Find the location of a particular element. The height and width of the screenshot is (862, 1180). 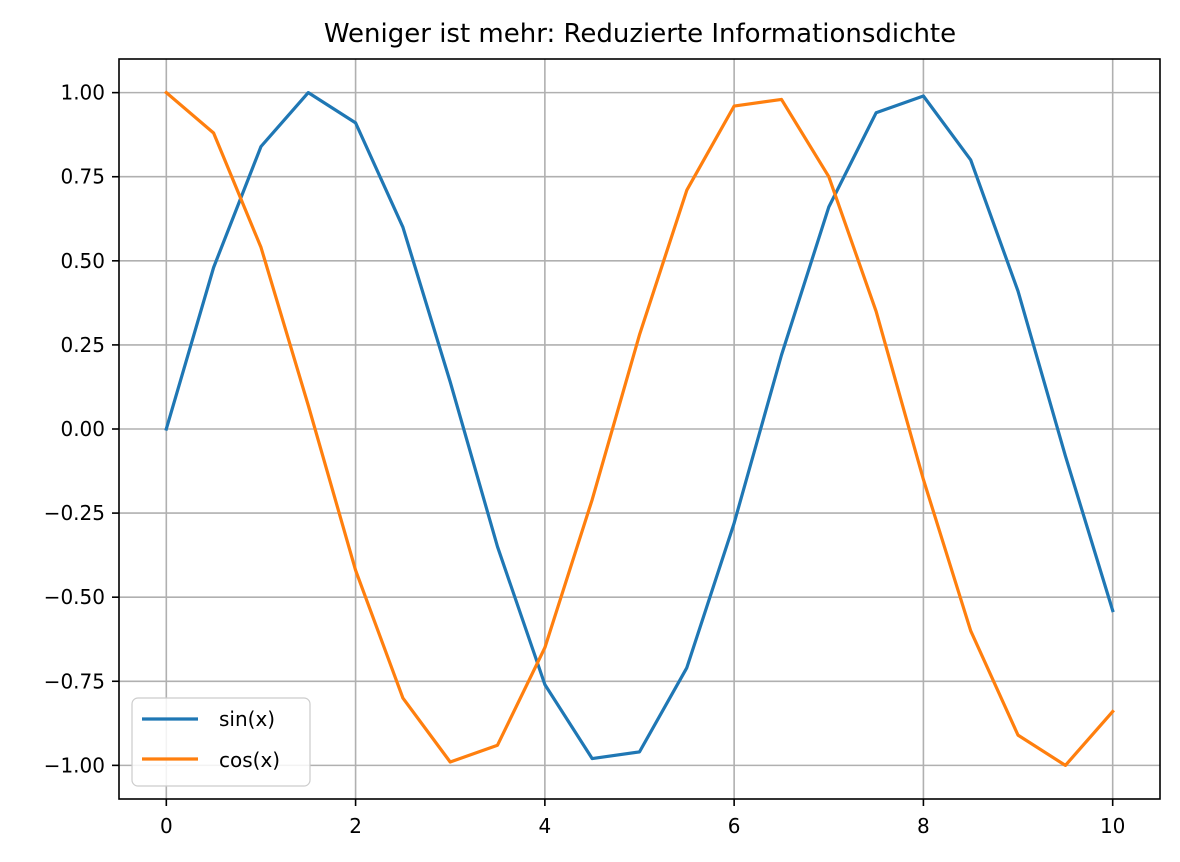

y-tick-label: 0.75 is located at coordinates (82, 177).